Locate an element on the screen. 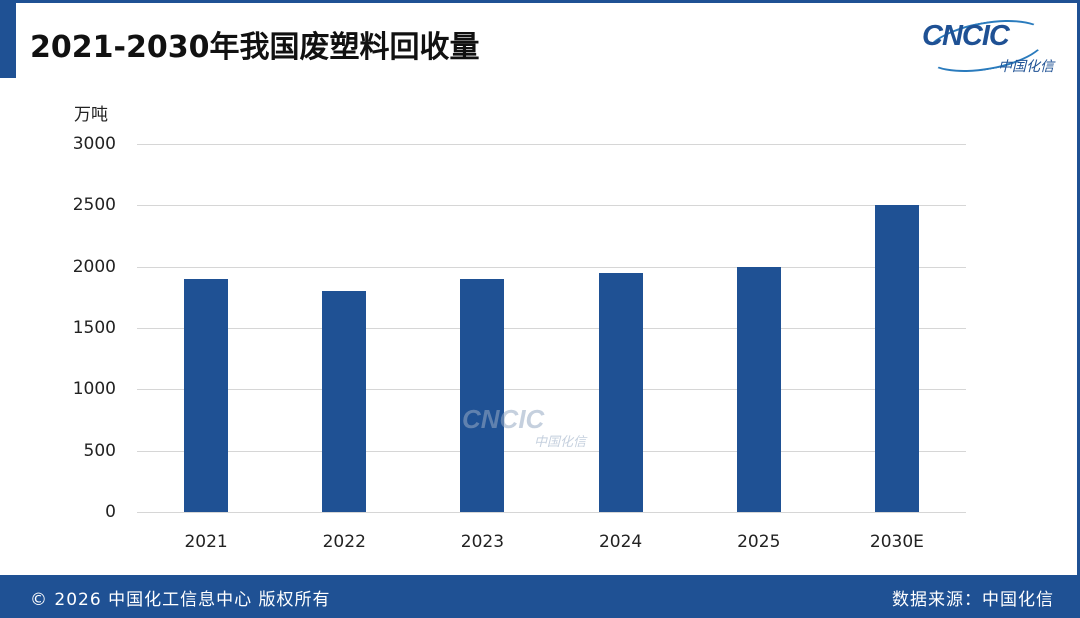 The height and width of the screenshot is (618, 1080). y-axis-unit: 万吨 is located at coordinates (91, 115).